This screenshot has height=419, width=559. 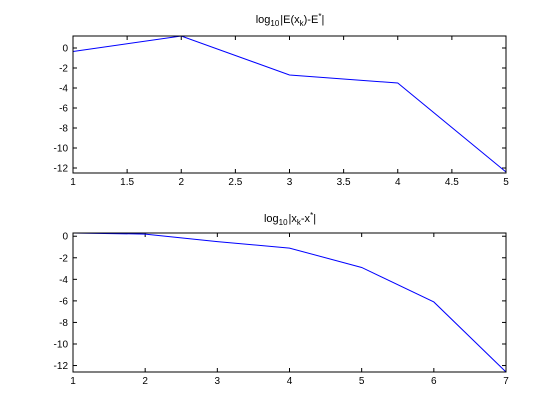 I want to click on x-tick-label: 7, so click(x=506, y=381).